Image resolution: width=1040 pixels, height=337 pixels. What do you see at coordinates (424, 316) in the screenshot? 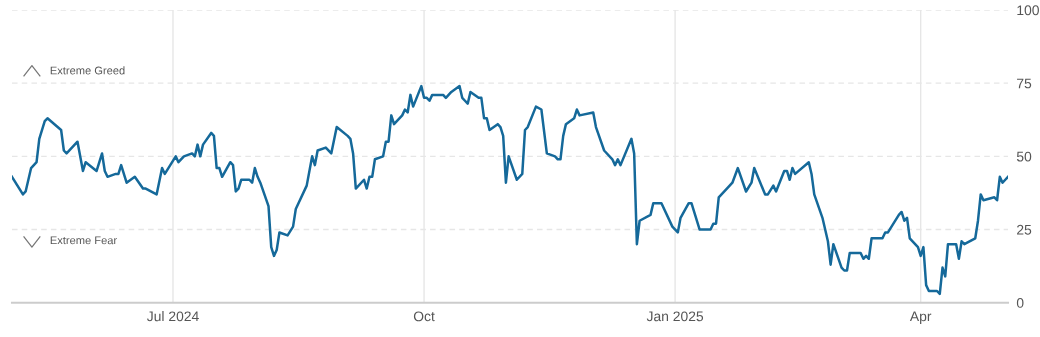
I see `x-tick-label: Oct` at bounding box center [424, 316].